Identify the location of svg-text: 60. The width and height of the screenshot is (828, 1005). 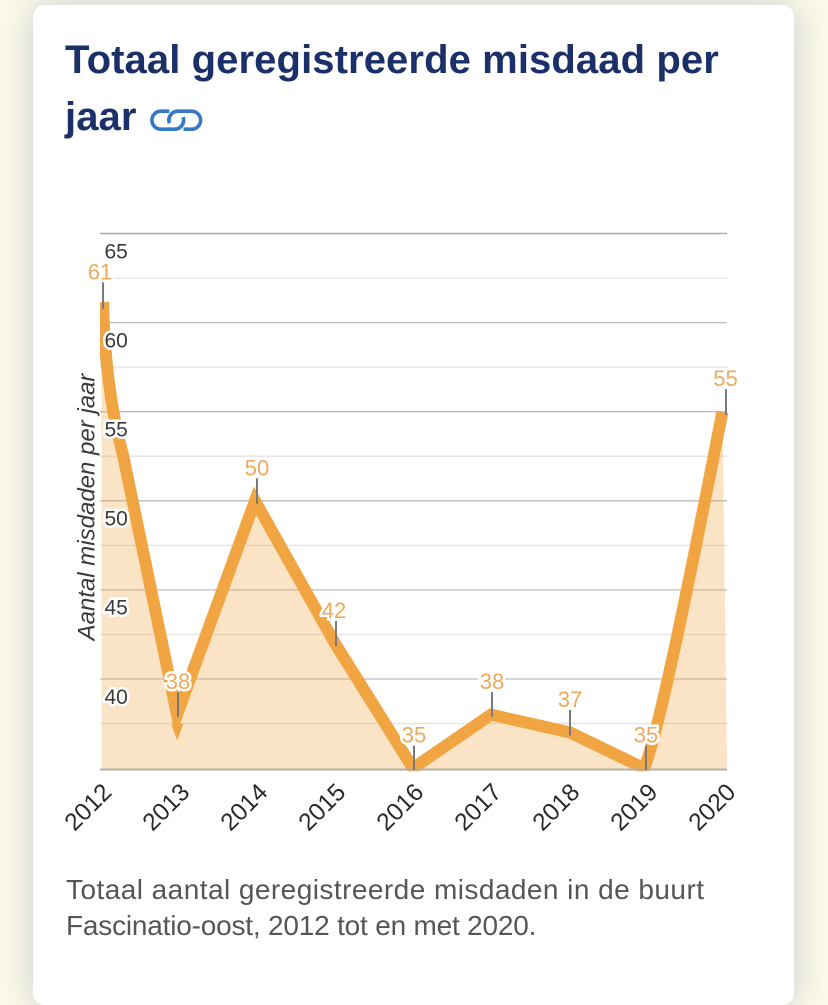
(116, 340).